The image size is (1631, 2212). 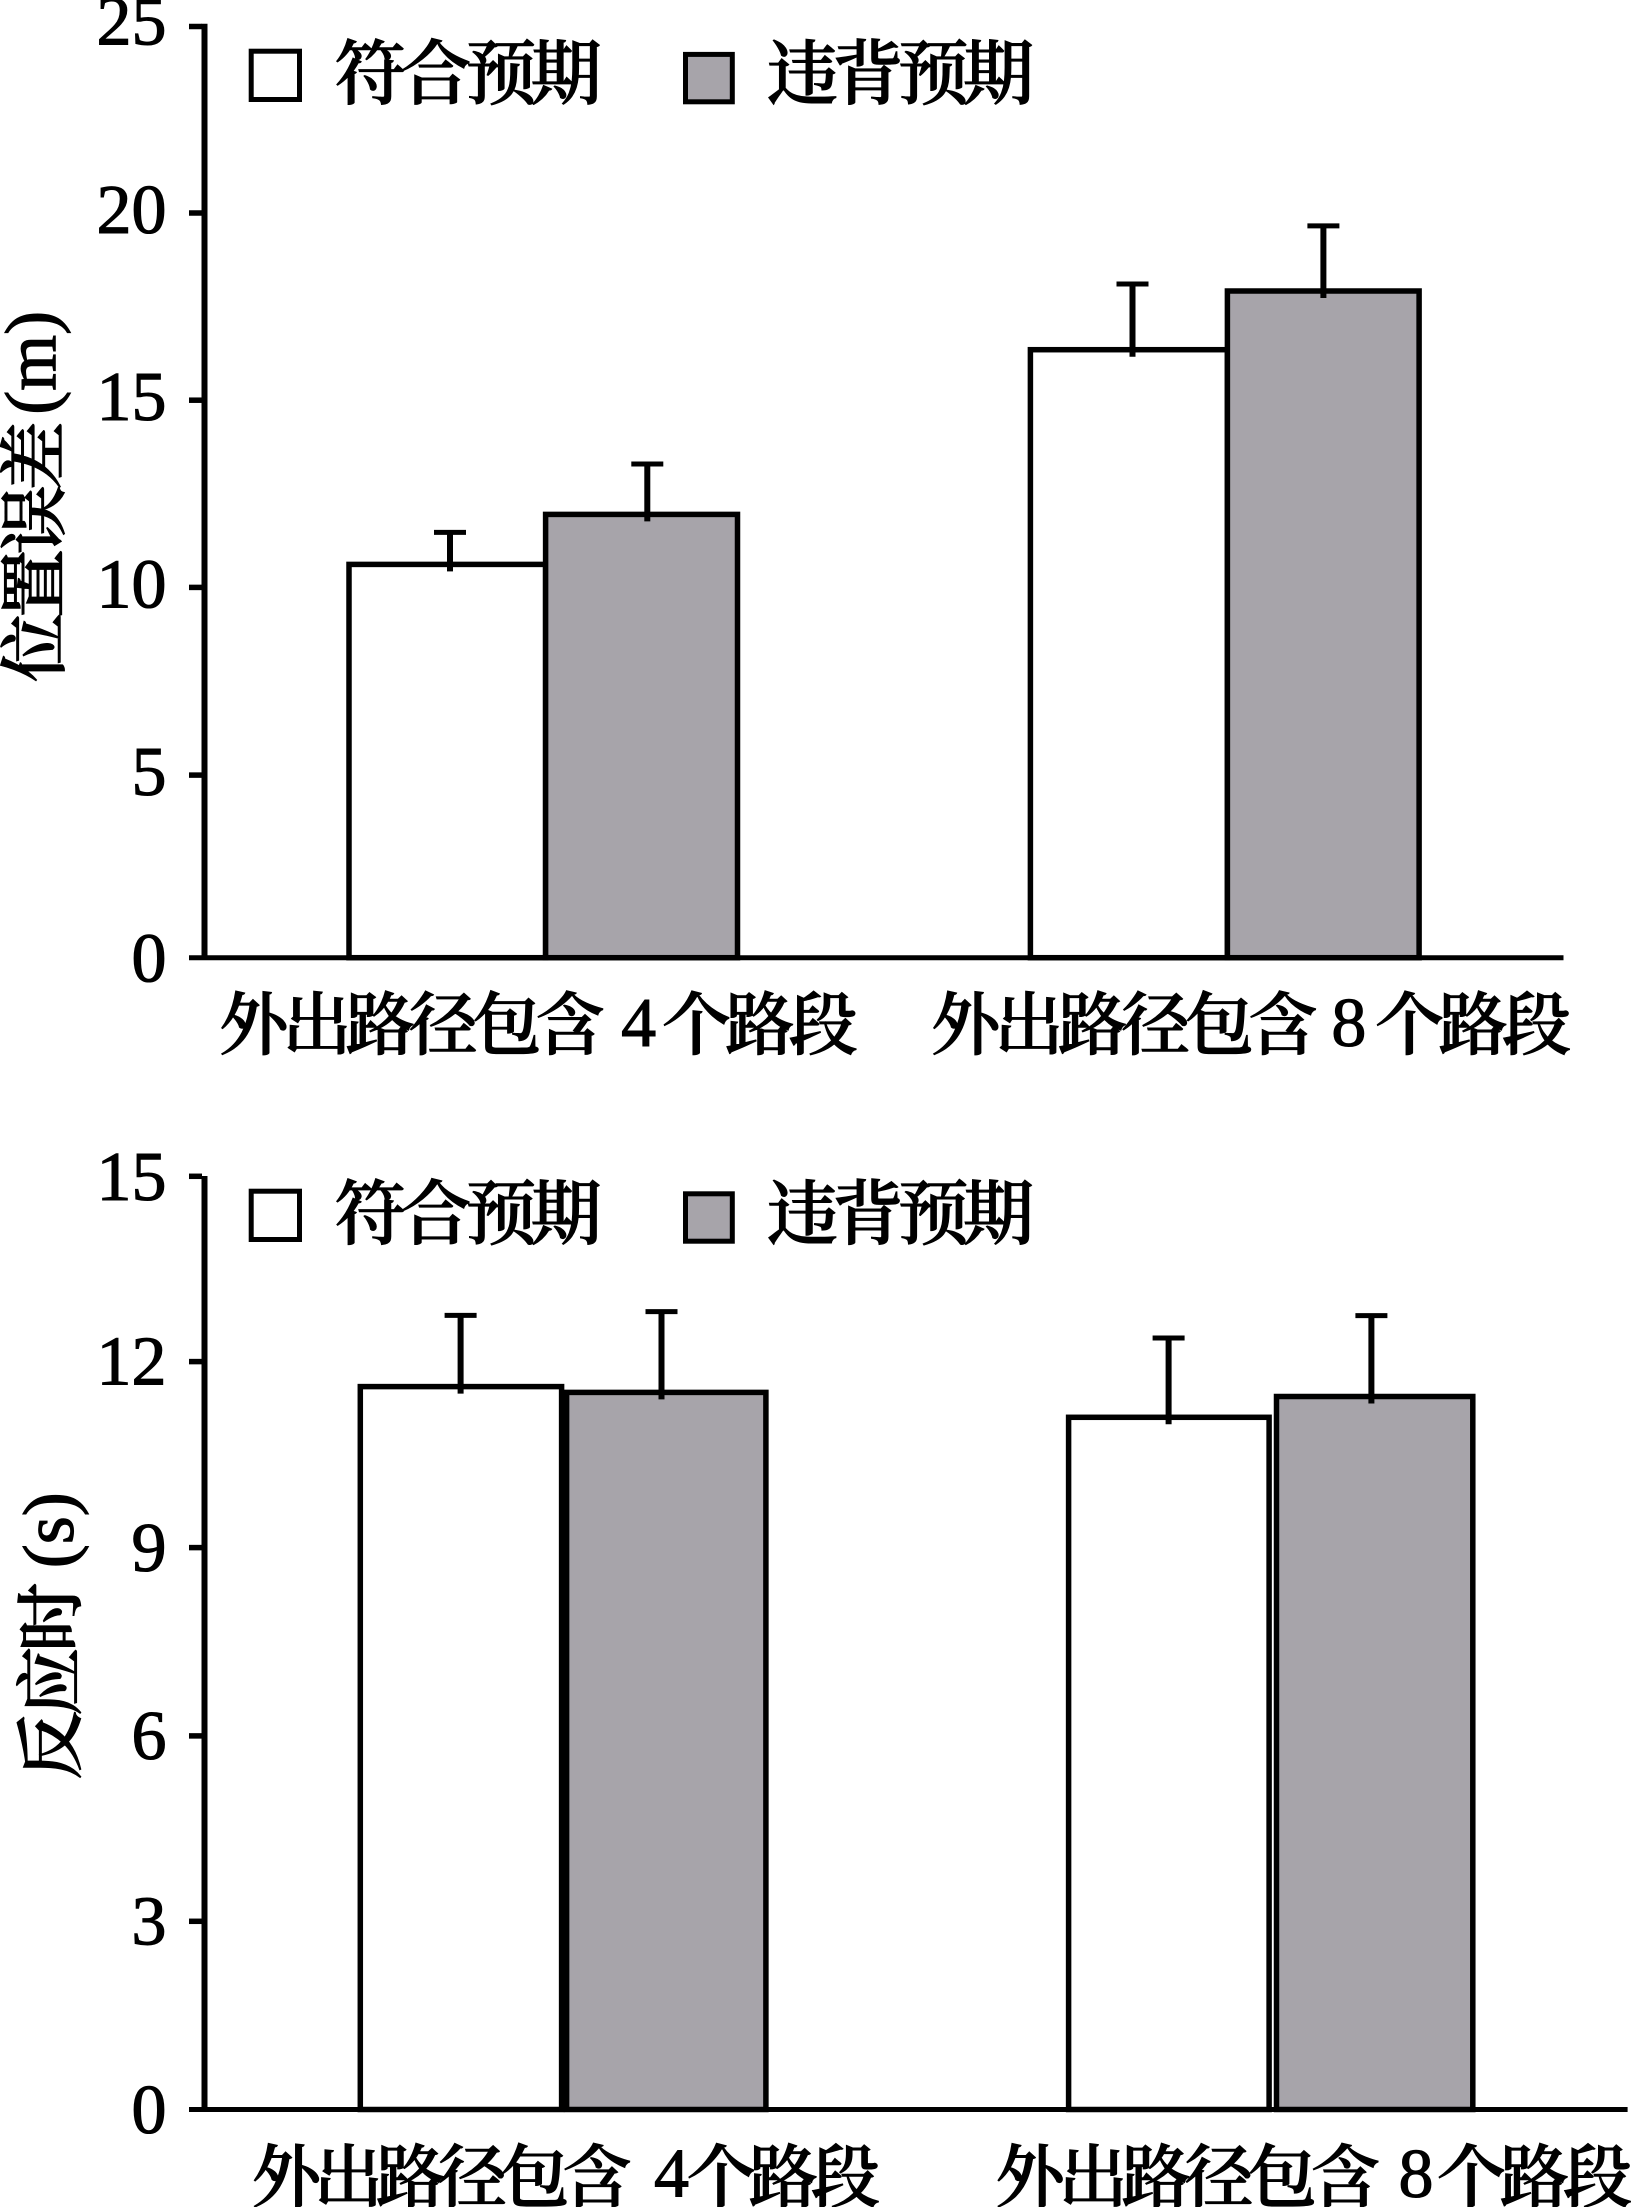 I want to click on svg-text: 20, so click(x=132, y=210).